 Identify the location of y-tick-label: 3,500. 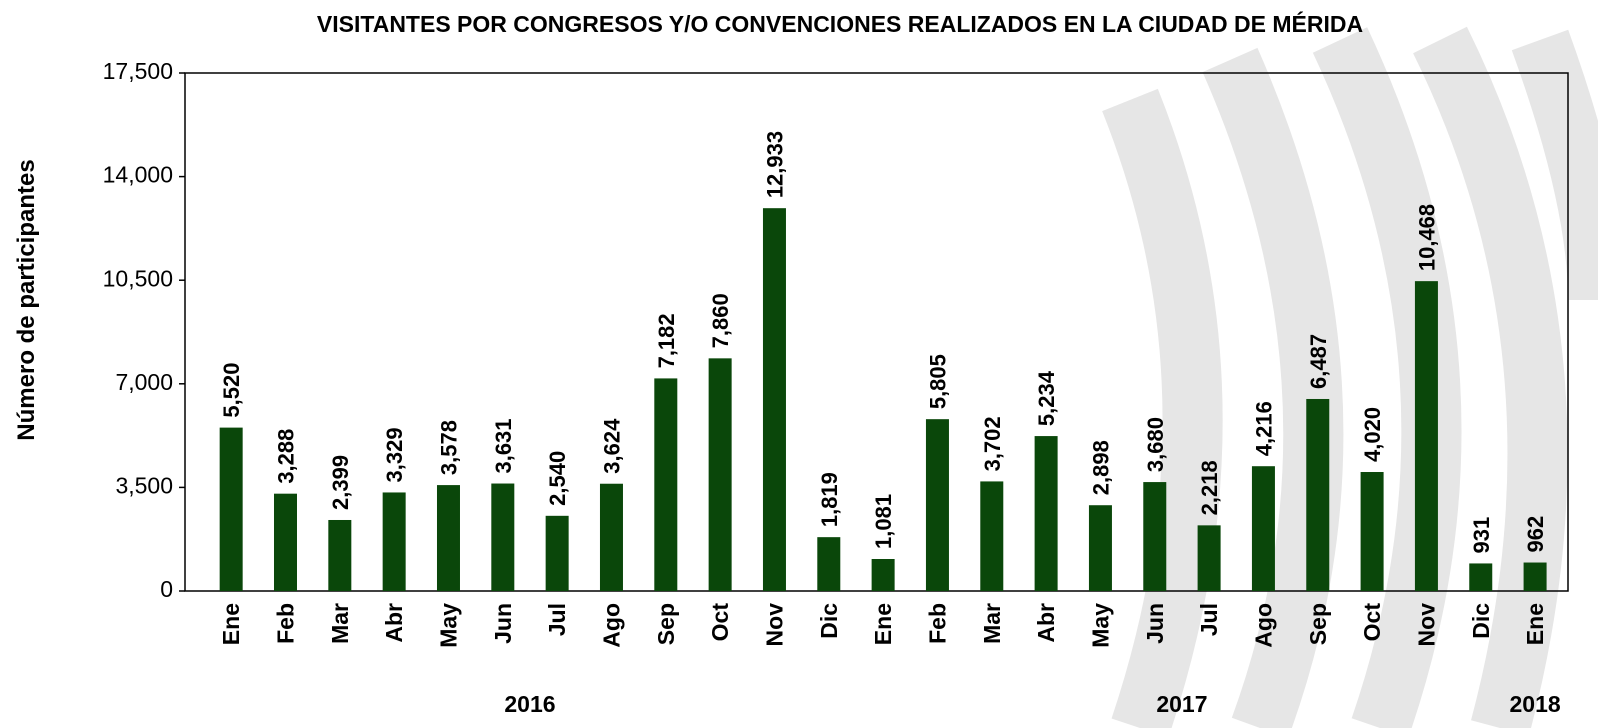
(144, 485).